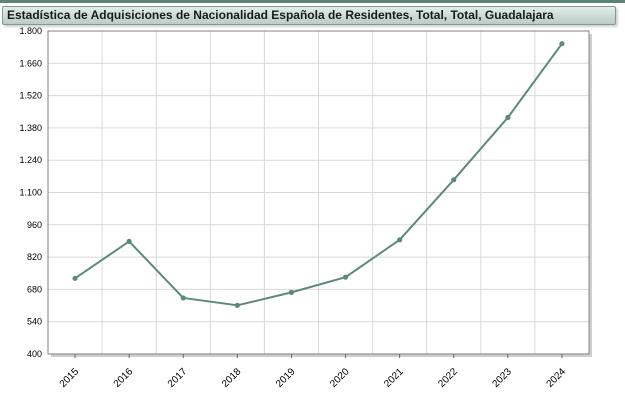  What do you see at coordinates (30, 128) in the screenshot?
I see `y-tick-label: 1.380` at bounding box center [30, 128].